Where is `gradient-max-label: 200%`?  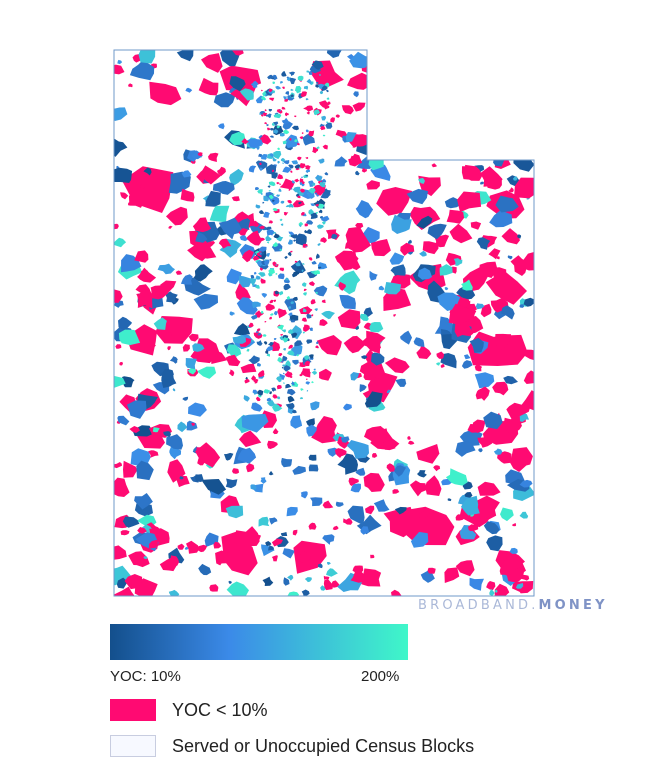 gradient-max-label: 200% is located at coordinates (380, 676).